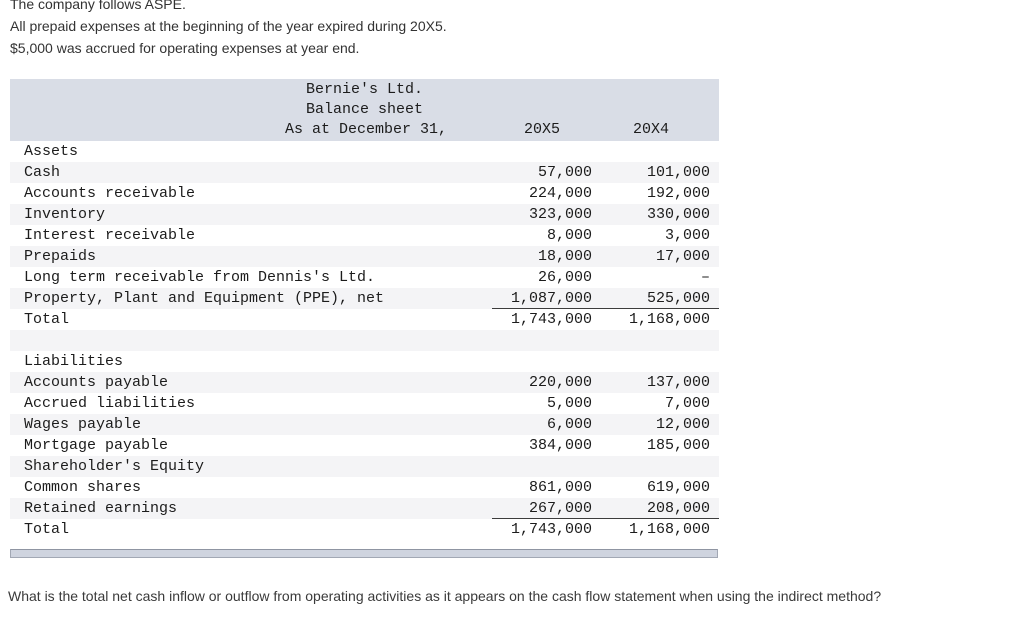 The height and width of the screenshot is (623, 1024). Describe the element at coordinates (364, 193) in the screenshot. I see `table-row: Accounts receivable 224,000 192,000` at that location.